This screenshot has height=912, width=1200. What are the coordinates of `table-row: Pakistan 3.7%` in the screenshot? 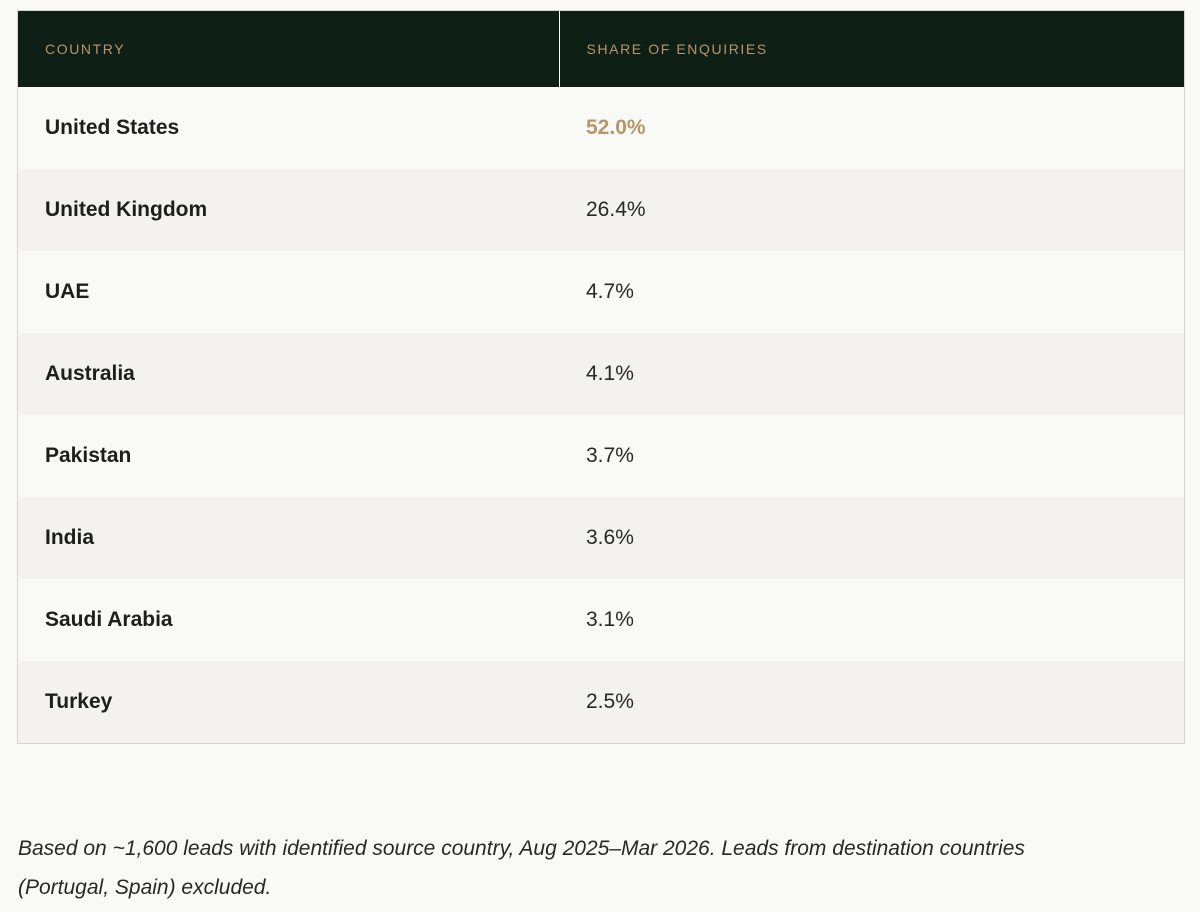 It's located at (601, 456).